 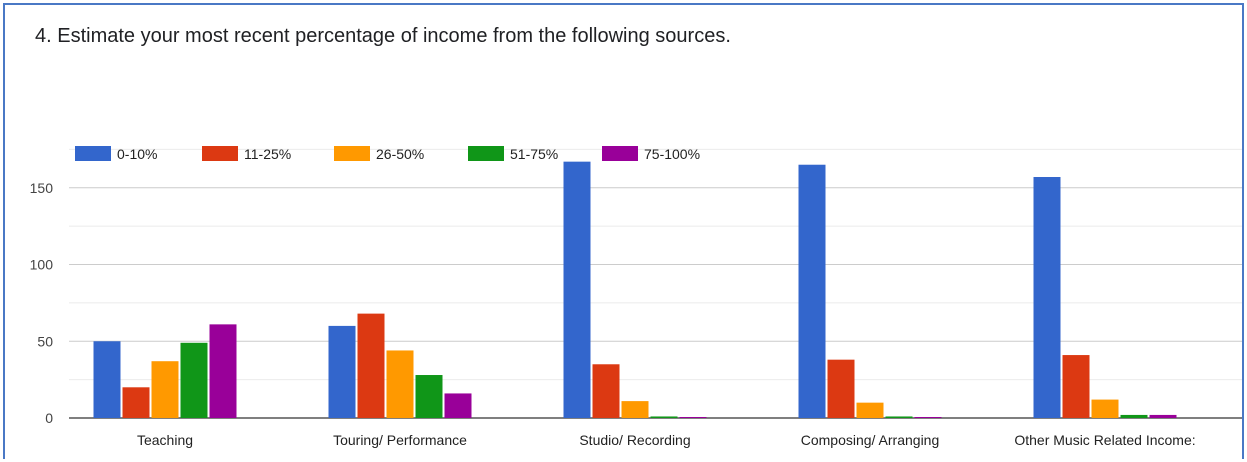 I want to click on legend-label: 75-100%, so click(x=672, y=154).